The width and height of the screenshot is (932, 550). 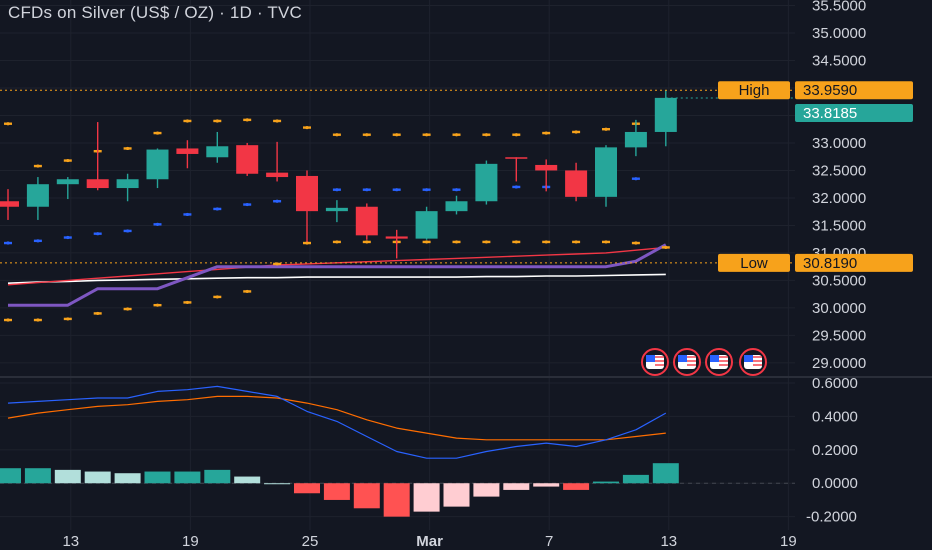 I want to click on x-tick-label: Mar, so click(x=429, y=541).